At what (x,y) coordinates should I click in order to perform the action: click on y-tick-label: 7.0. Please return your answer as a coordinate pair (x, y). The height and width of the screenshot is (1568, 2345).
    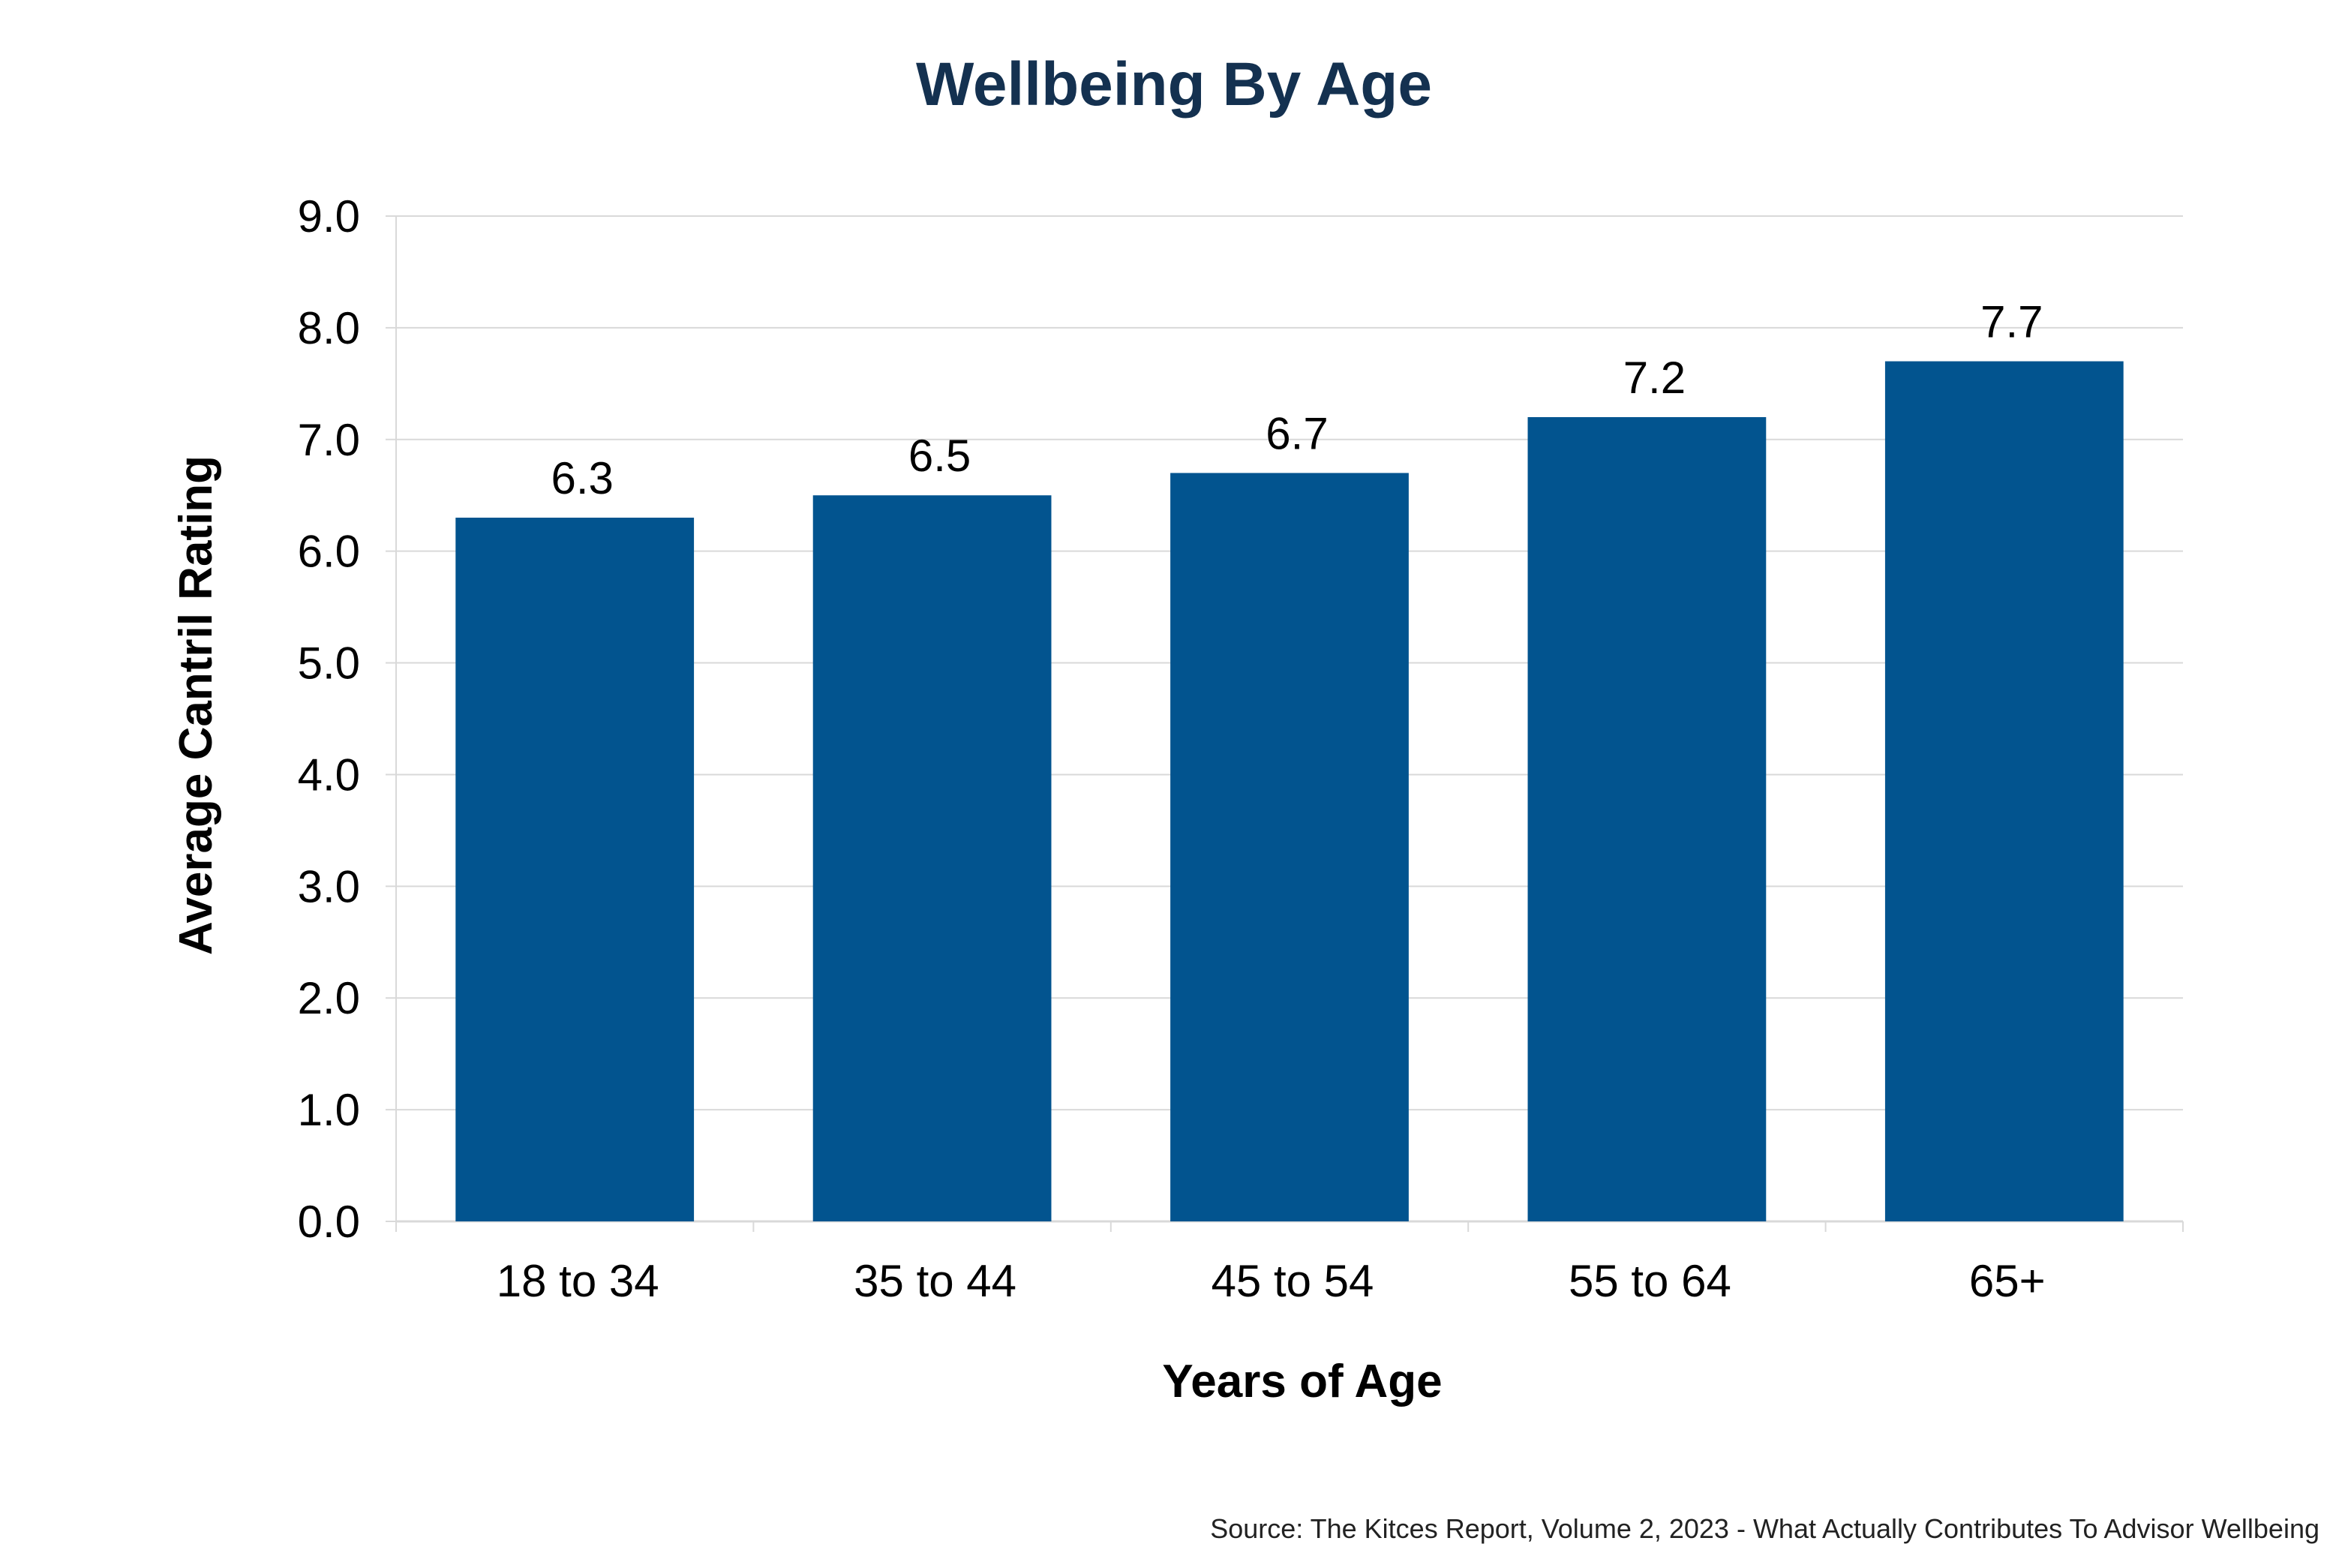
    Looking at the image, I should click on (329, 440).